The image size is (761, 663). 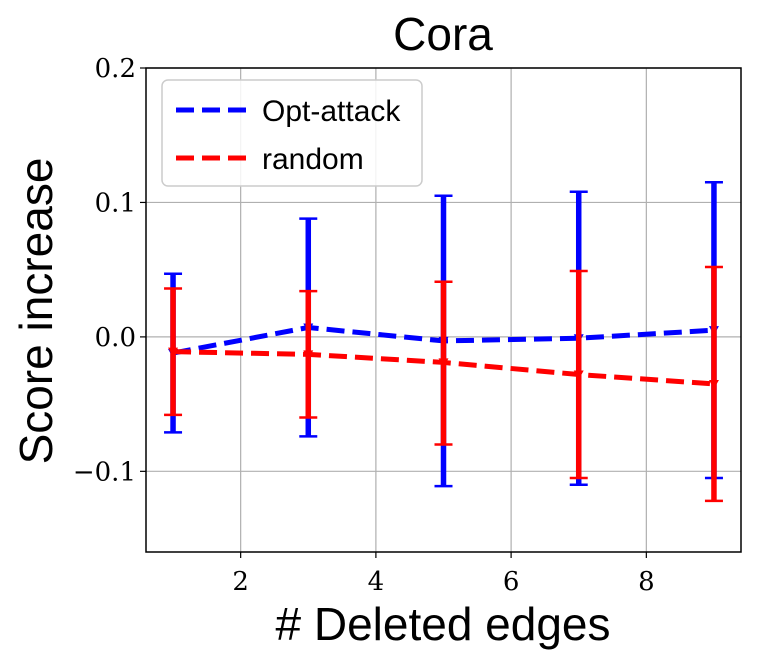 I want to click on x-tick-label: 4, so click(x=376, y=582).